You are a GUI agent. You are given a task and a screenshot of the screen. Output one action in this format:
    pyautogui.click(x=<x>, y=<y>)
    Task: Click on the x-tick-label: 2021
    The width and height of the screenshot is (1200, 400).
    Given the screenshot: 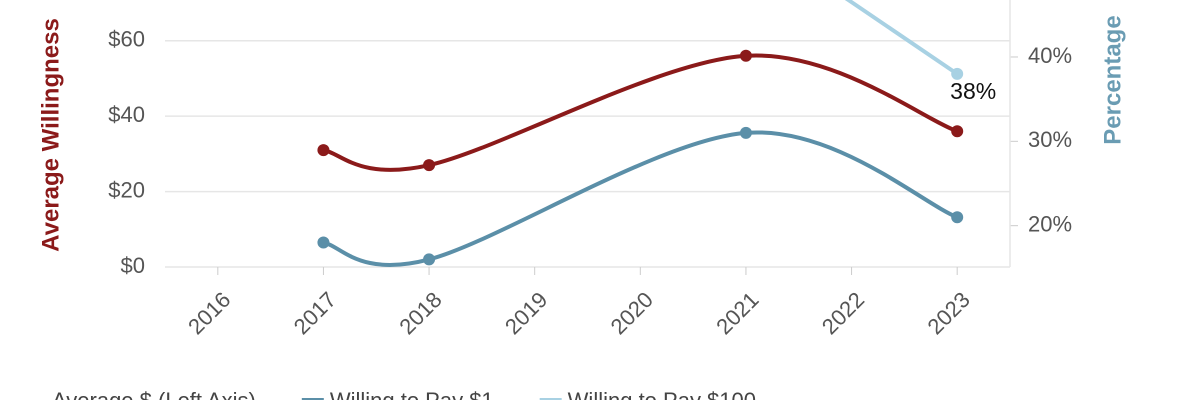 What is the action you would take?
    pyautogui.click(x=737, y=313)
    